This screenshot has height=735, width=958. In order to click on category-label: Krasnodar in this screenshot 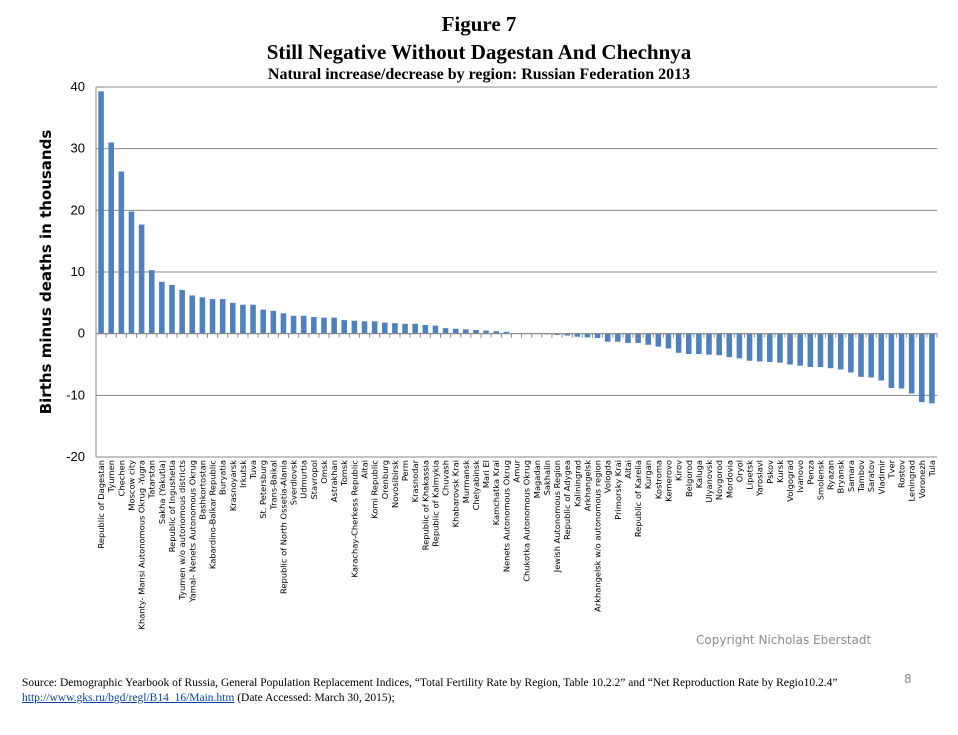, I will do `click(415, 480)`.